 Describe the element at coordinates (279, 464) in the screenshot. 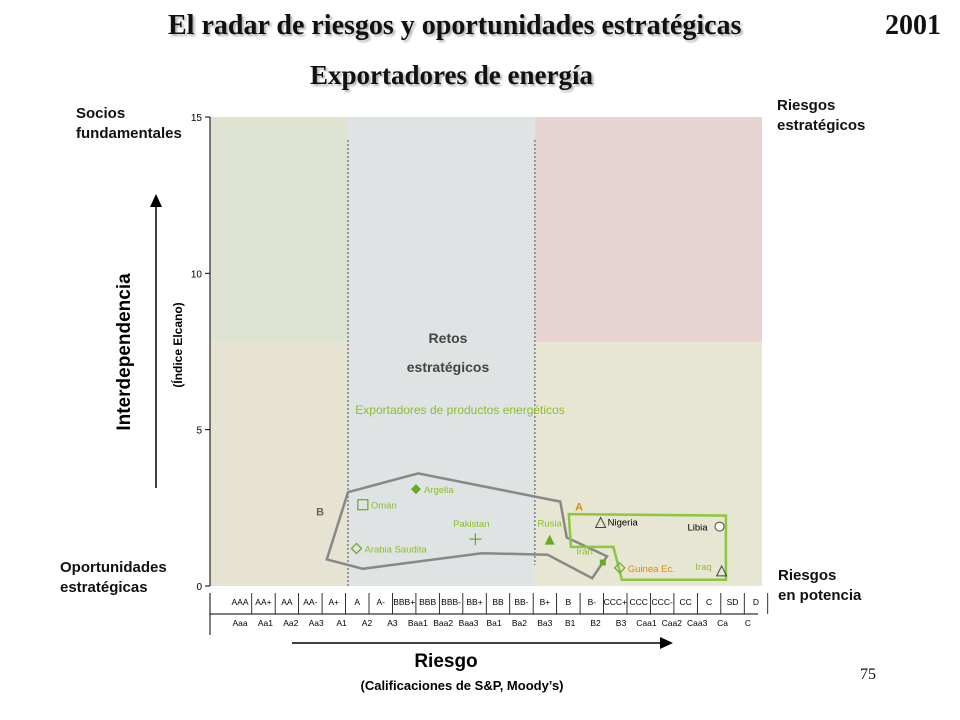

I see `zone-oportunidades-estrategicas` at that location.